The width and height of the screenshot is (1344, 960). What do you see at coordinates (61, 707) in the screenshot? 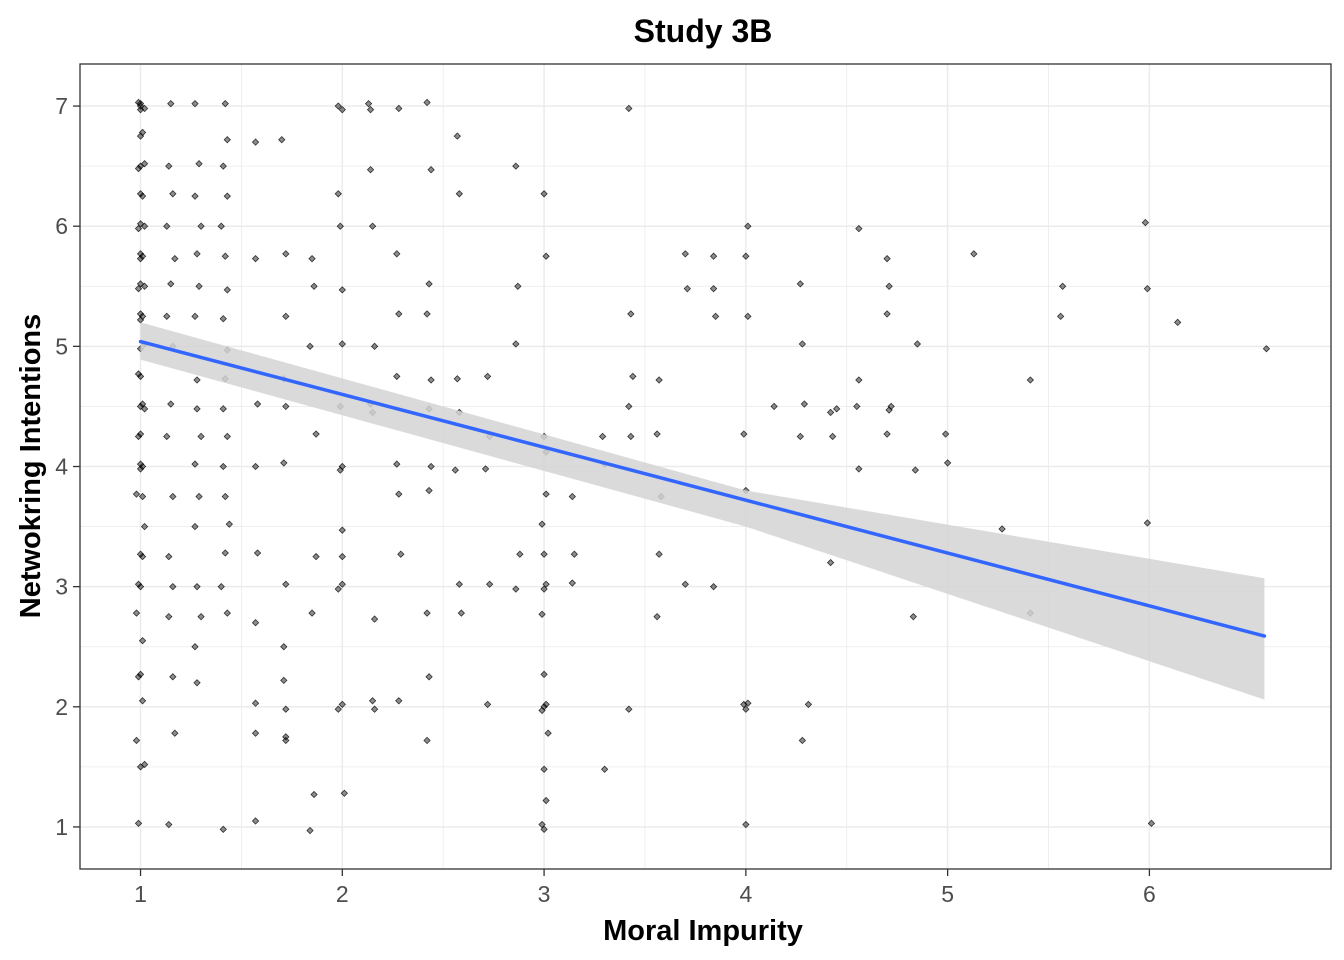
I see `y-tick-label: 2` at bounding box center [61, 707].